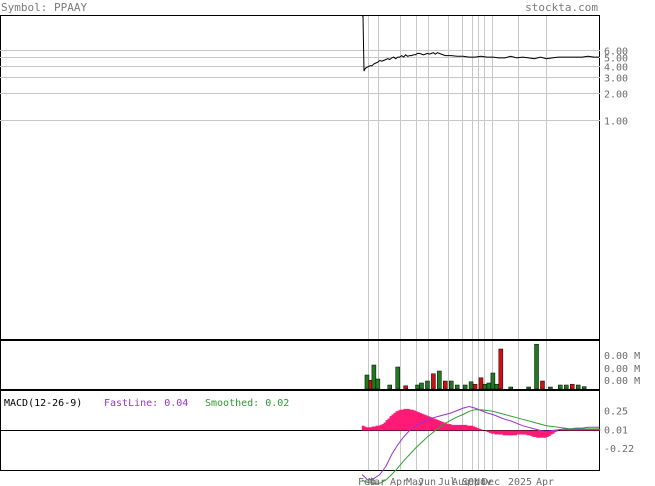 The width and height of the screenshot is (655, 486). I want to click on x-tick-label: Mar, so click(377, 481).